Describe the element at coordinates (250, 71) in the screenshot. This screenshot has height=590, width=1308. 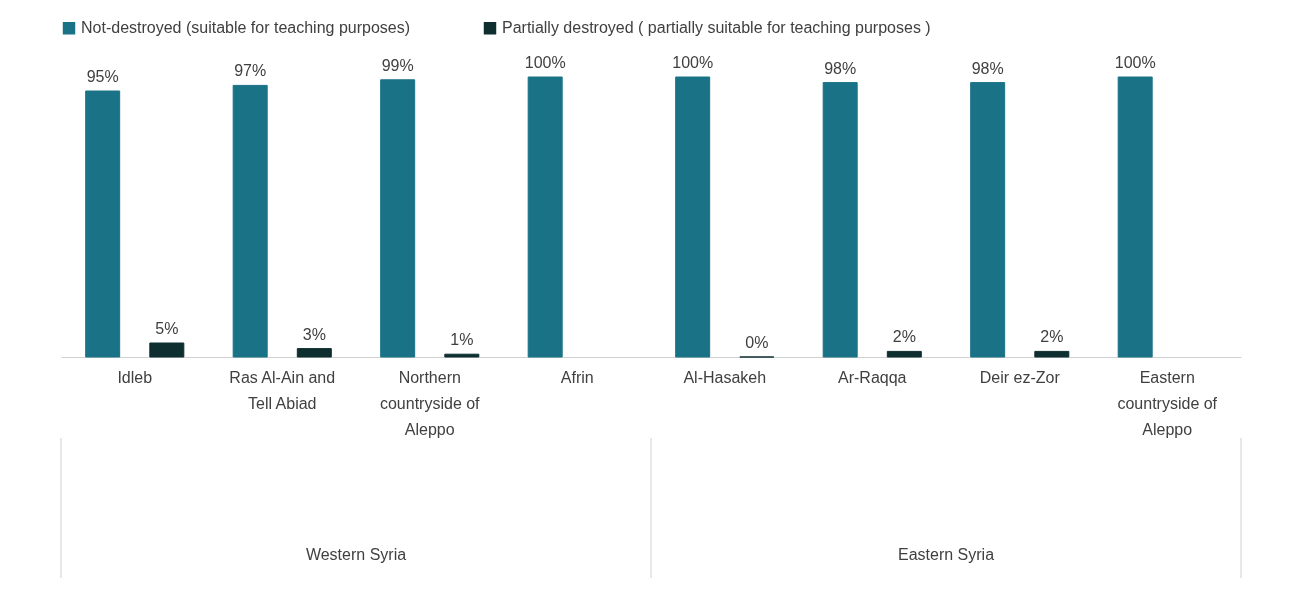
I see `data-label: 97%` at that location.